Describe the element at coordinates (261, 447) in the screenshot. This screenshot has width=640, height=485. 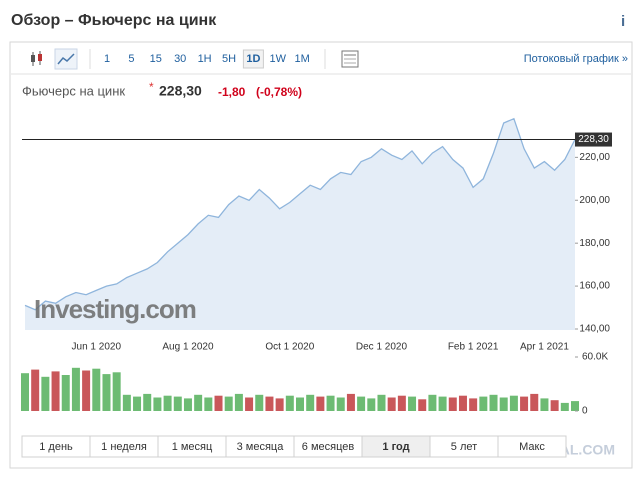
I see `range-label: 3 месяца` at that location.